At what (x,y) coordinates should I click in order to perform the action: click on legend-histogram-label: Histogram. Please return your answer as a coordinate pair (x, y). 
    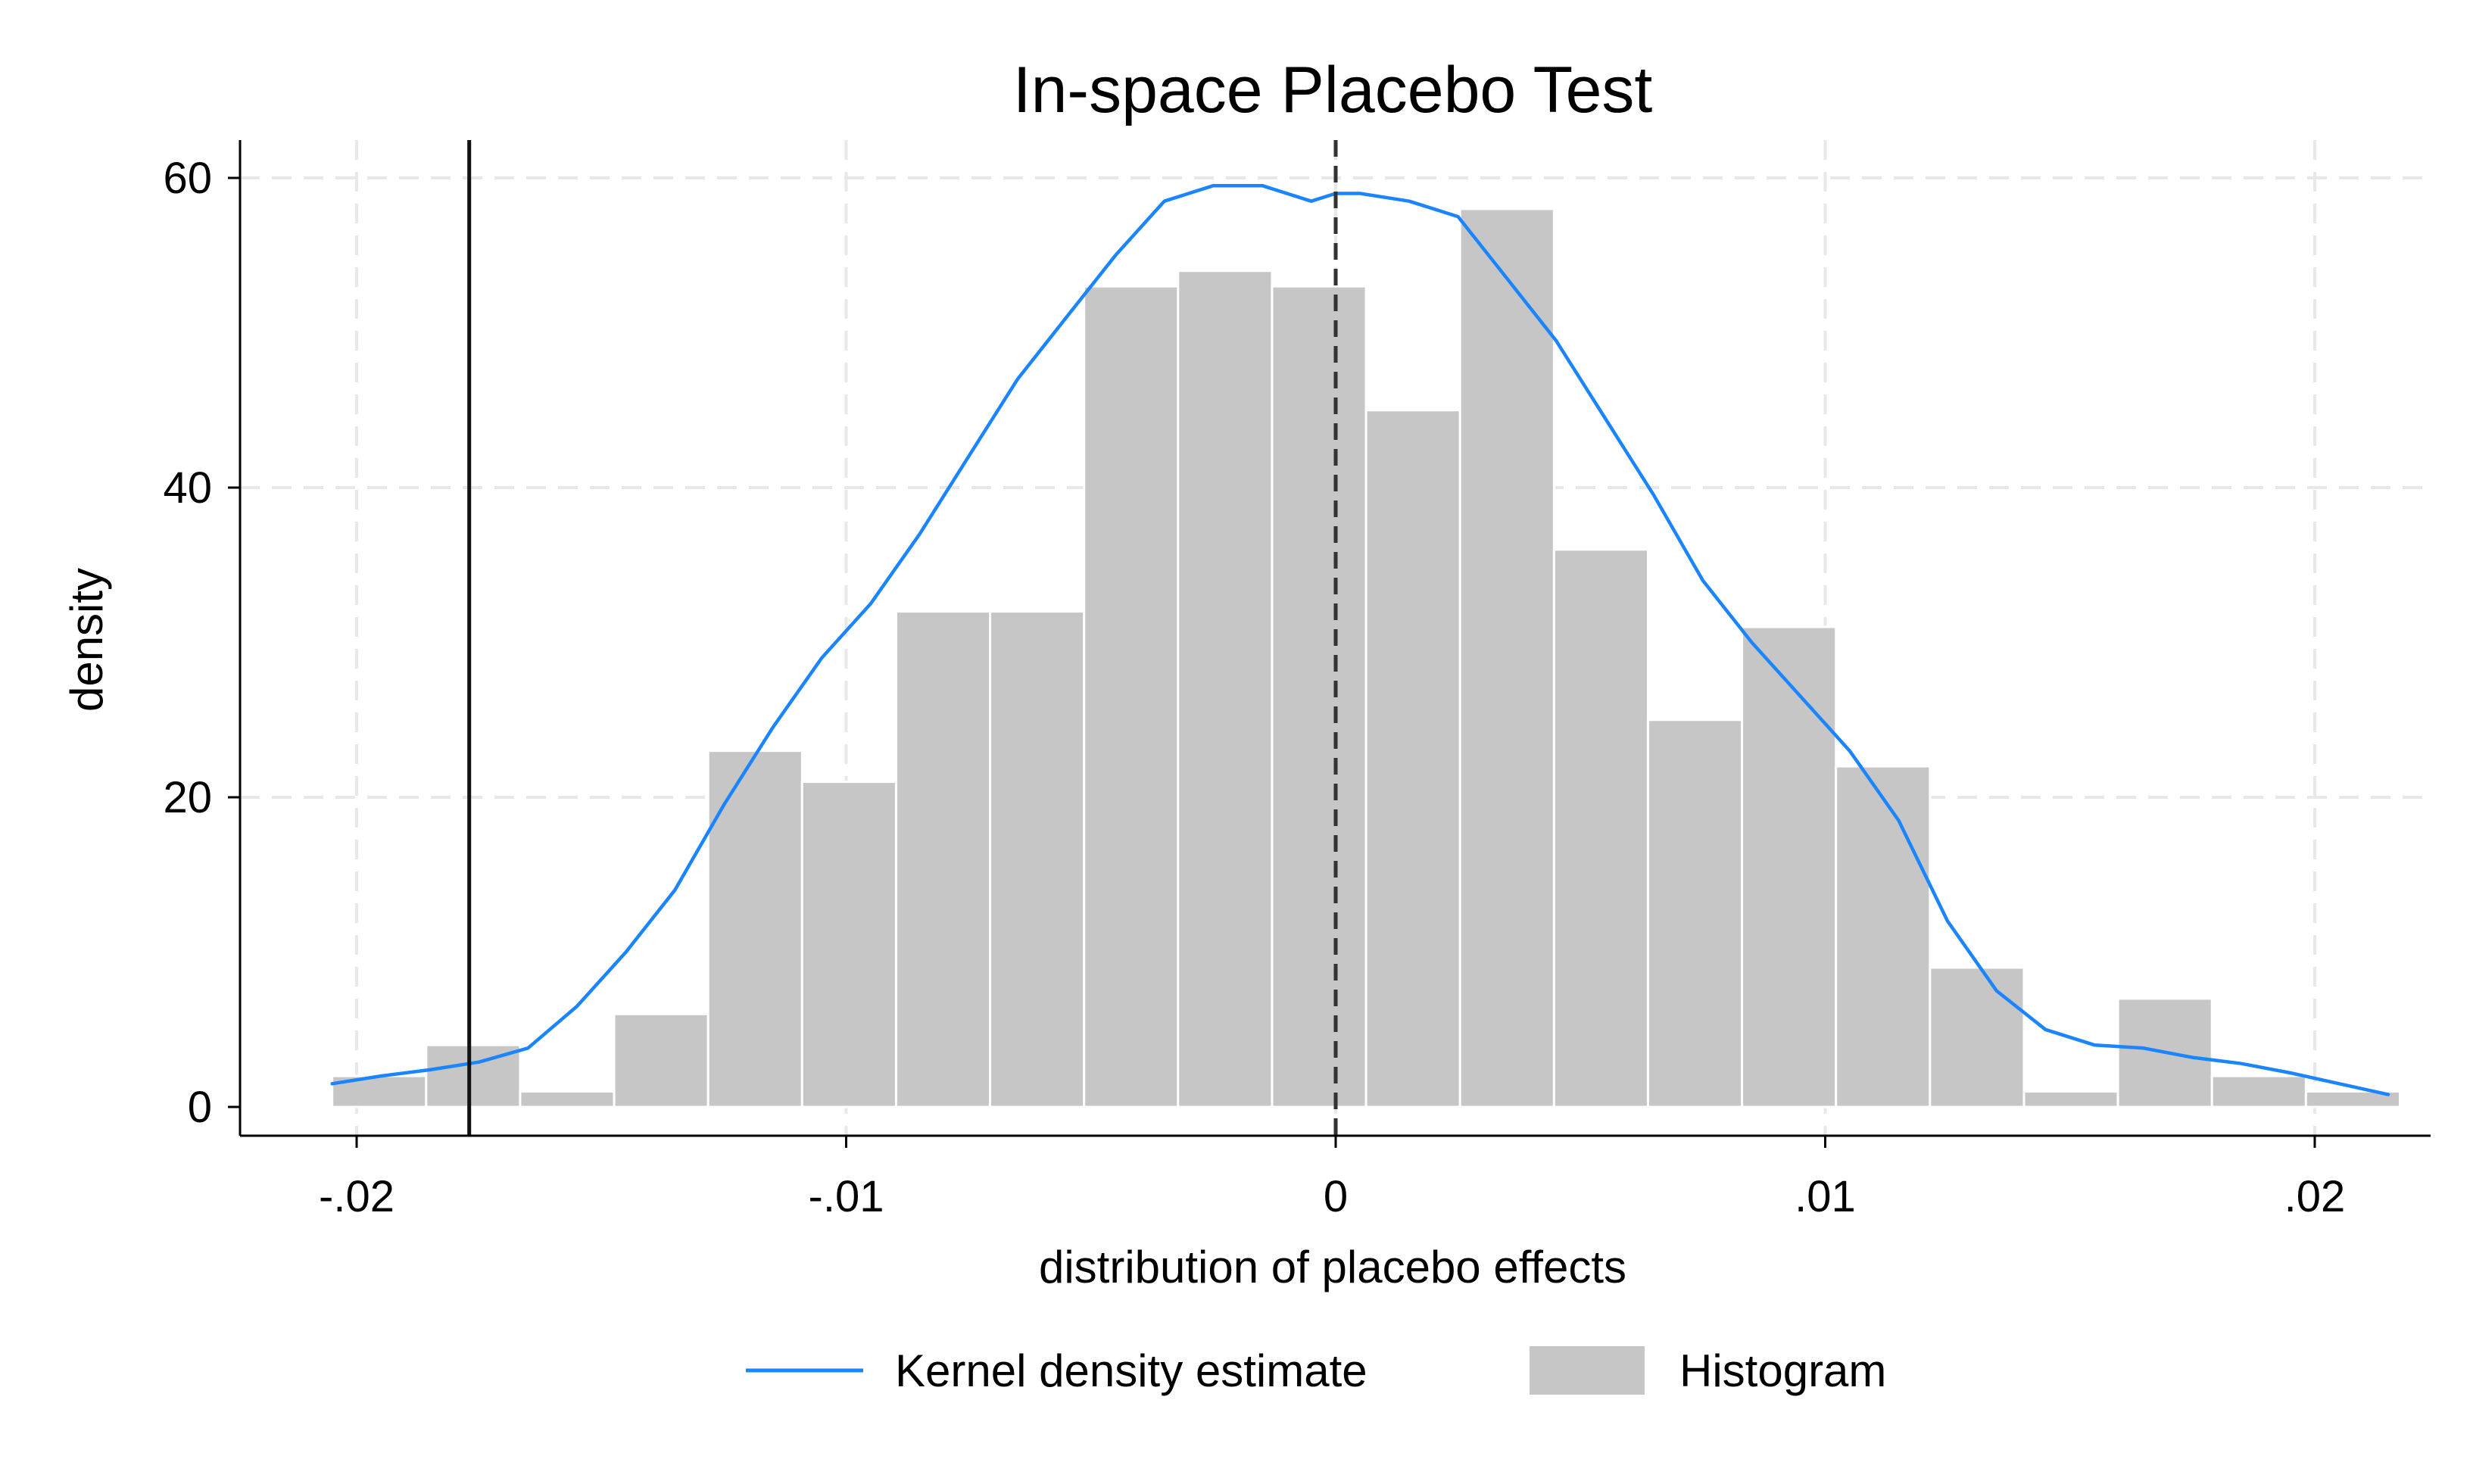
    Looking at the image, I should click on (1782, 1370).